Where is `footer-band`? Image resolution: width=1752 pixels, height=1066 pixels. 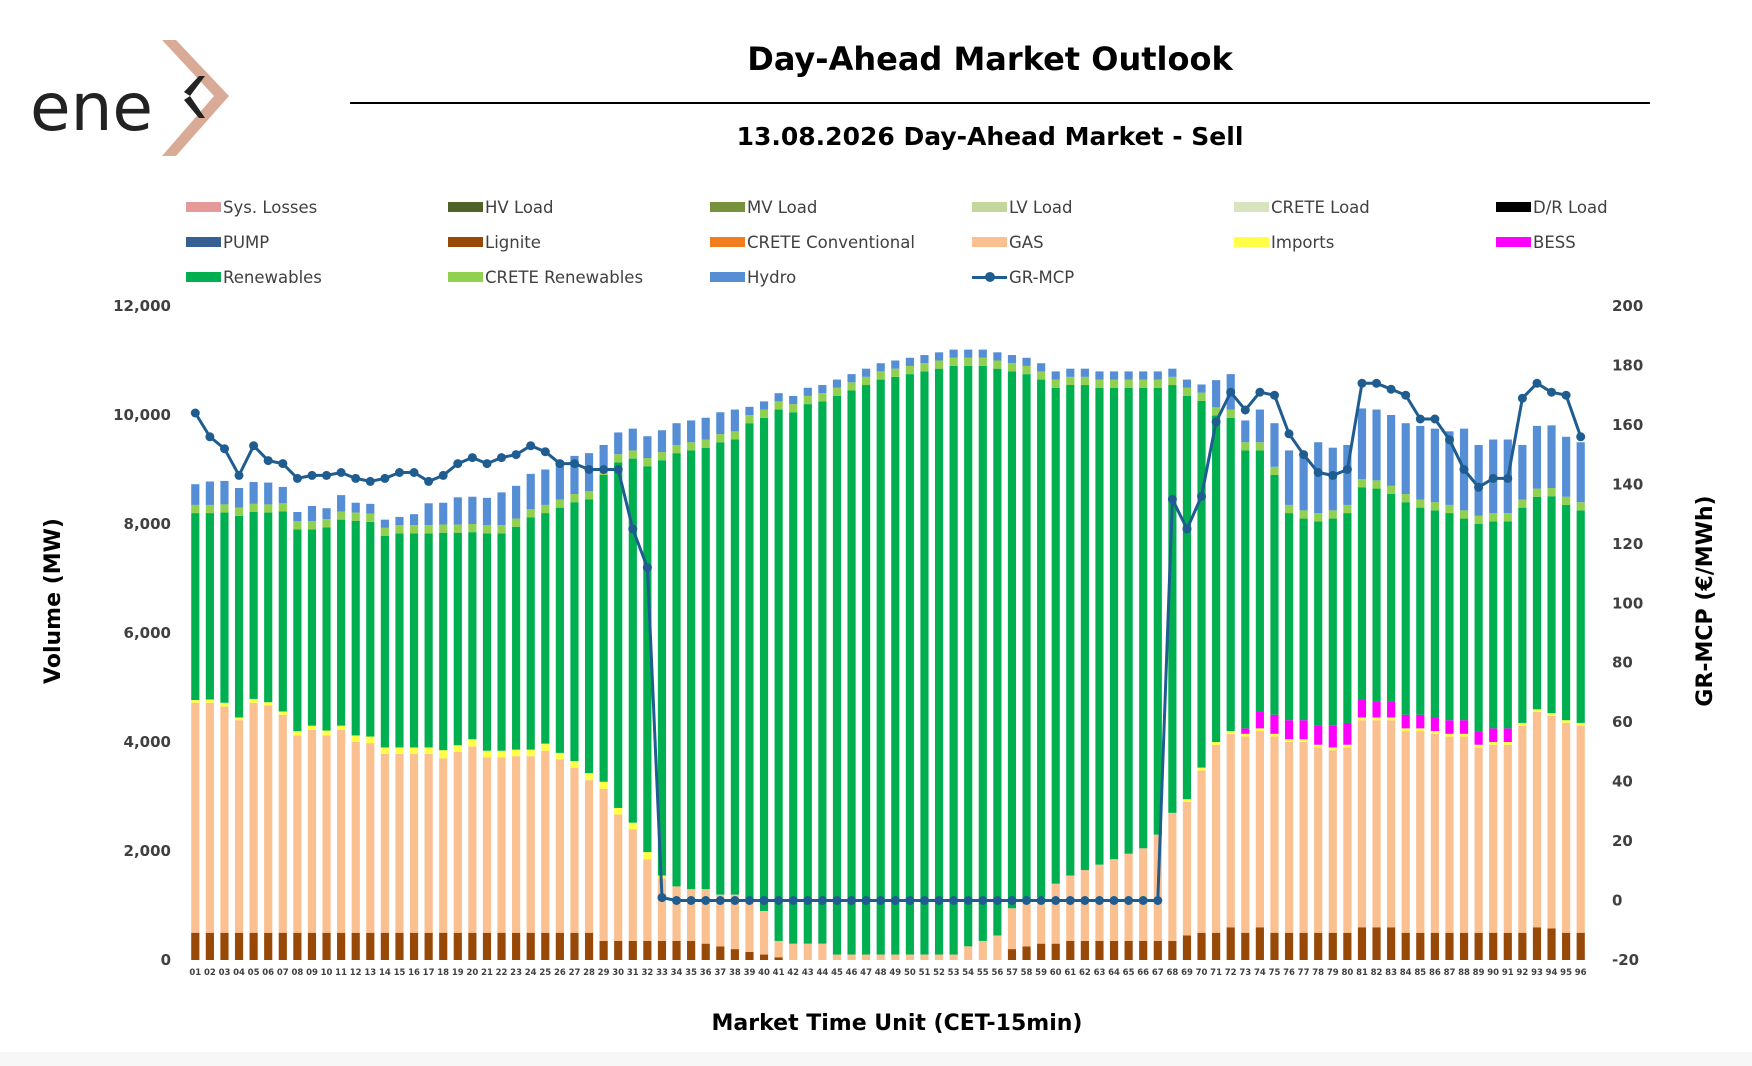
footer-band is located at coordinates (876, 1059).